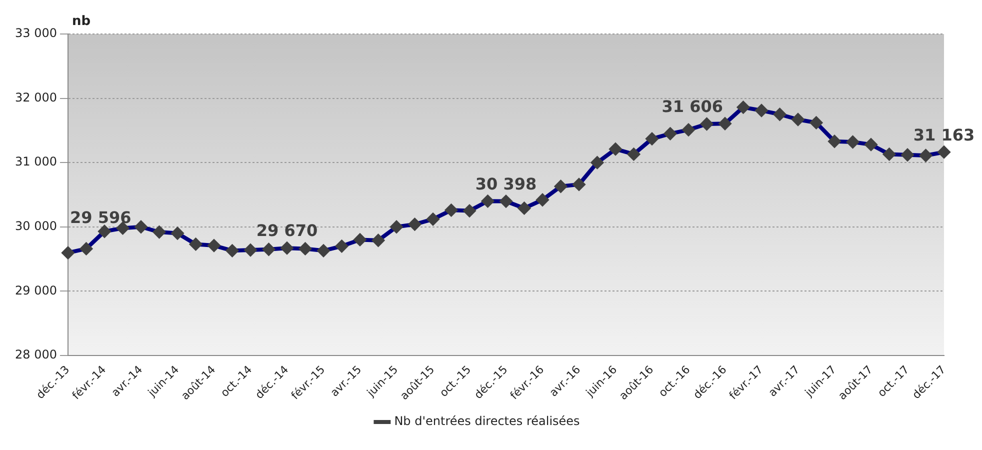 The width and height of the screenshot is (982, 450). I want to click on y-axis-title: nb, so click(81, 21).